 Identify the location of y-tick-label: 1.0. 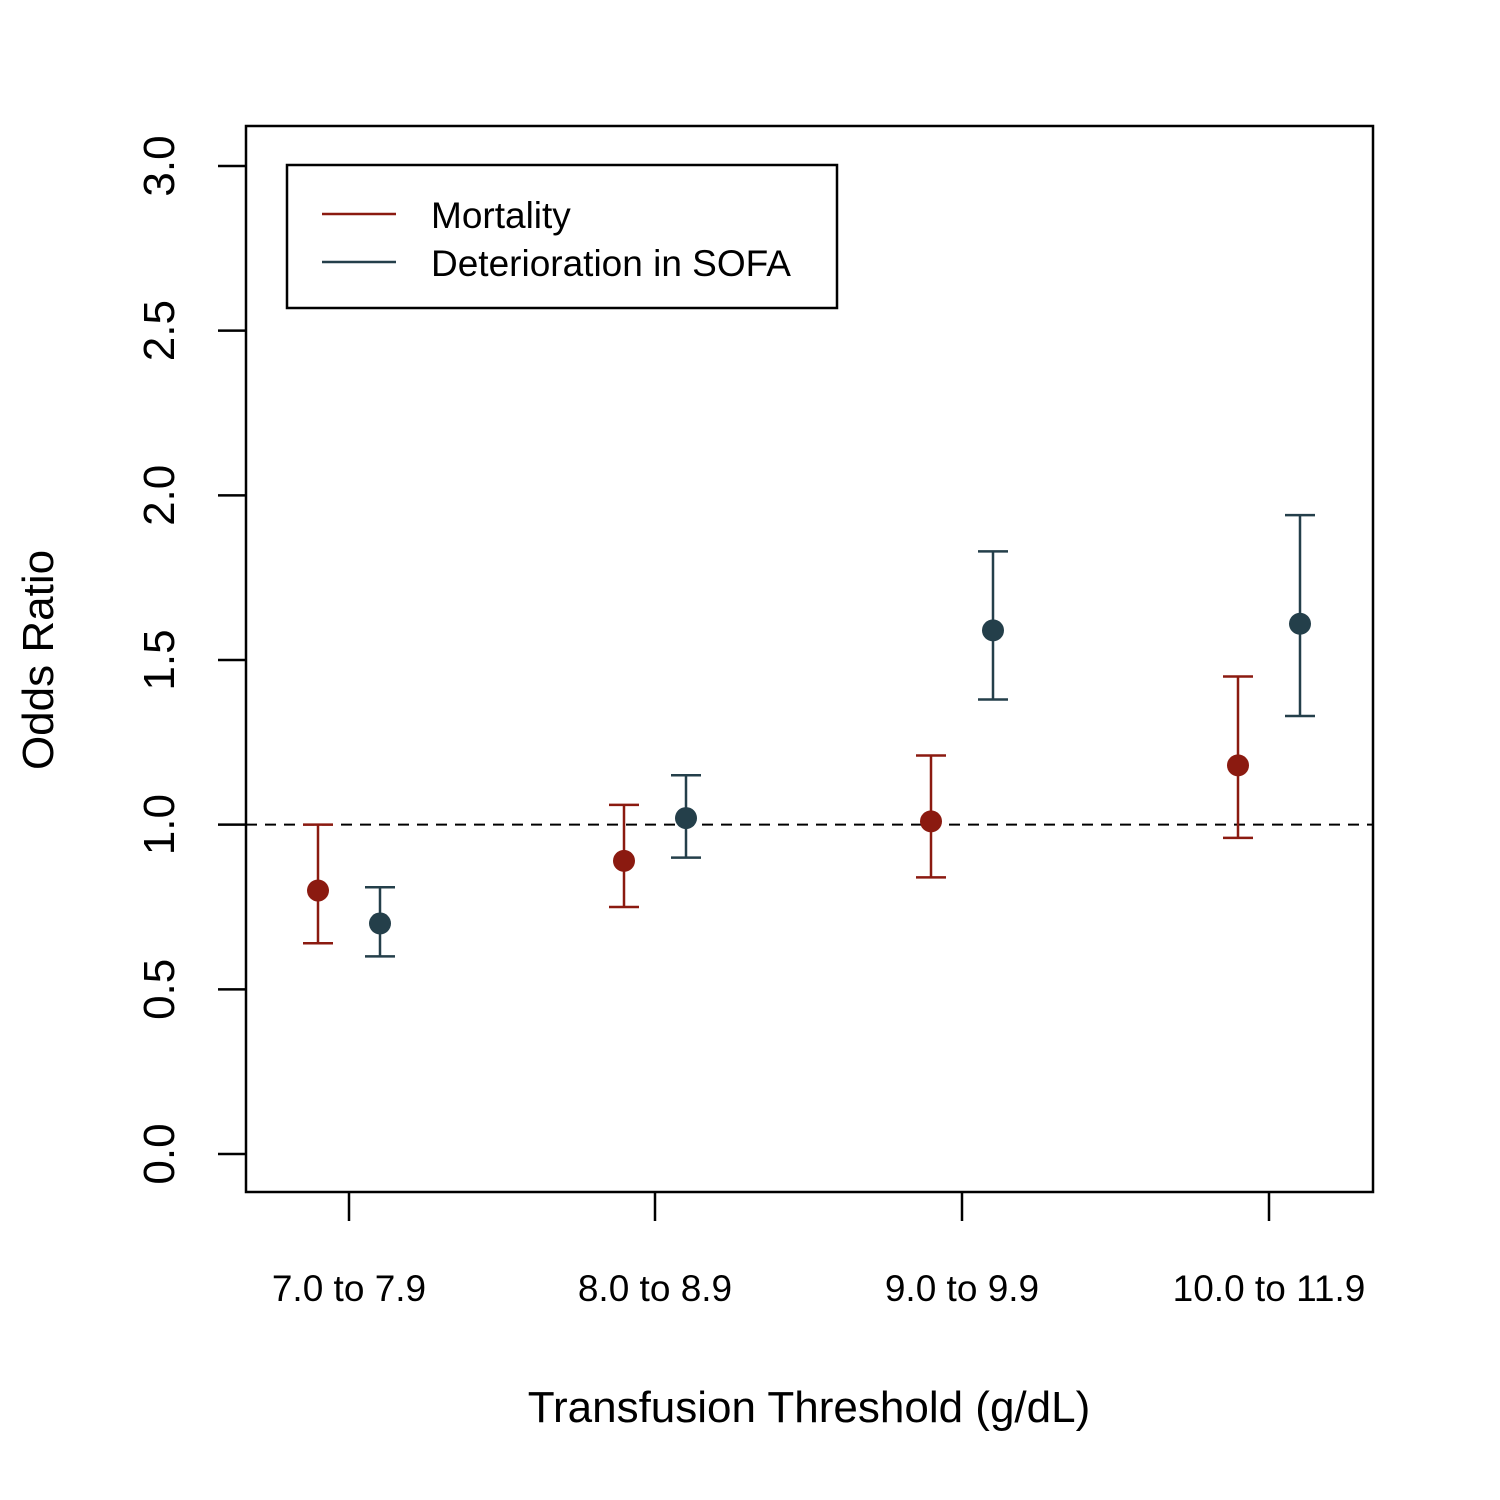
(159, 824).